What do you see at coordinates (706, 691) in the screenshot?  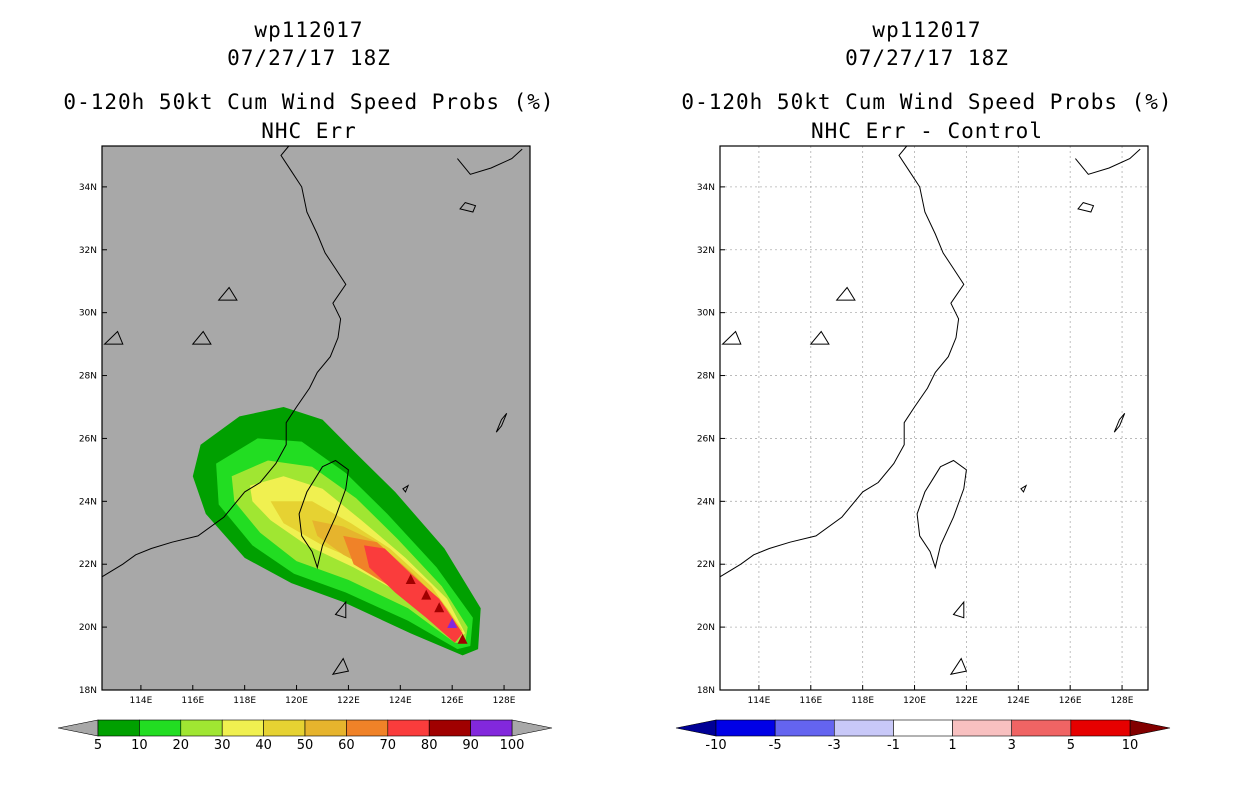 I see `y-tick-label: 18N` at bounding box center [706, 691].